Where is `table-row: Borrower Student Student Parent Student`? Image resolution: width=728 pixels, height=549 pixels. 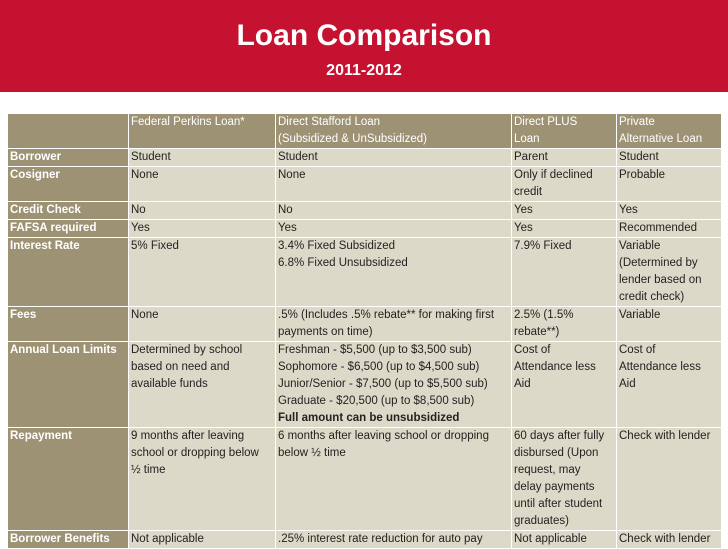 table-row: Borrower Student Student Parent Student is located at coordinates (364, 157).